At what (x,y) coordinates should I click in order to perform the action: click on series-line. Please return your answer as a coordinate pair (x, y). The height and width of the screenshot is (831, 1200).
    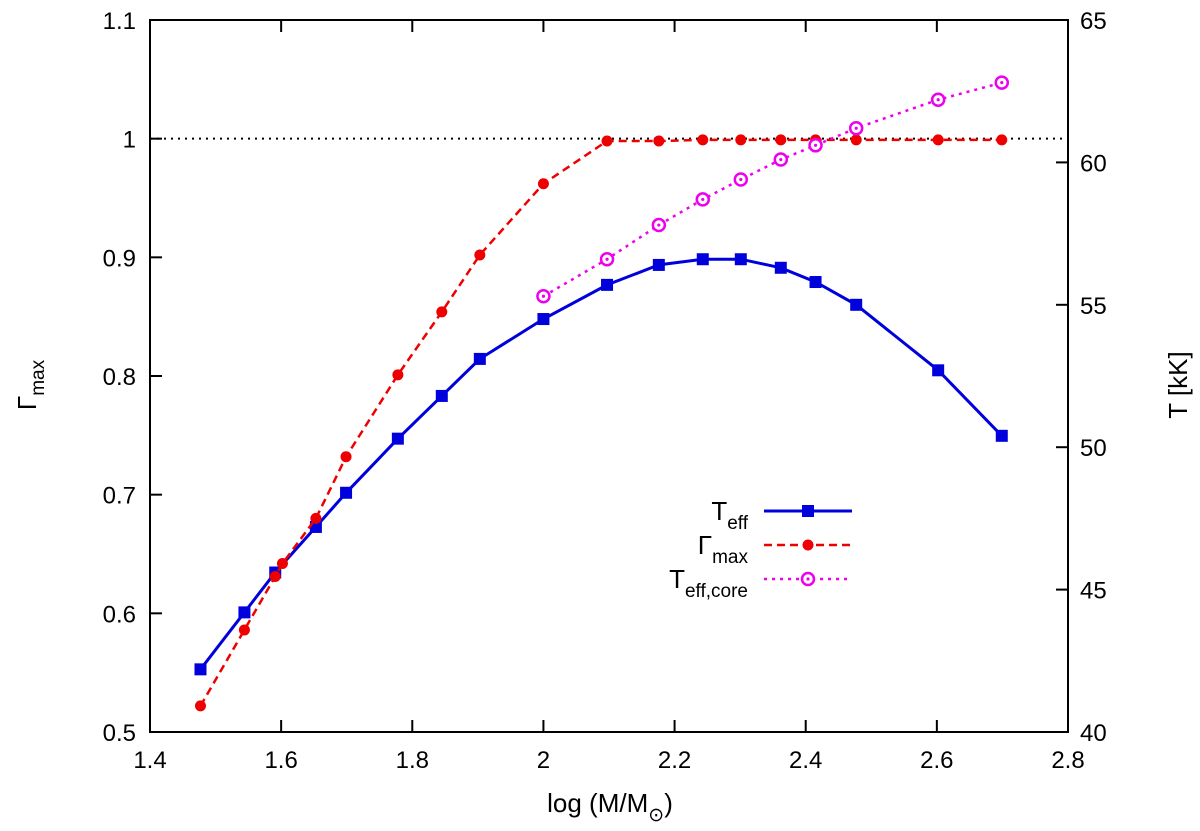
    Looking at the image, I should click on (772, 189).